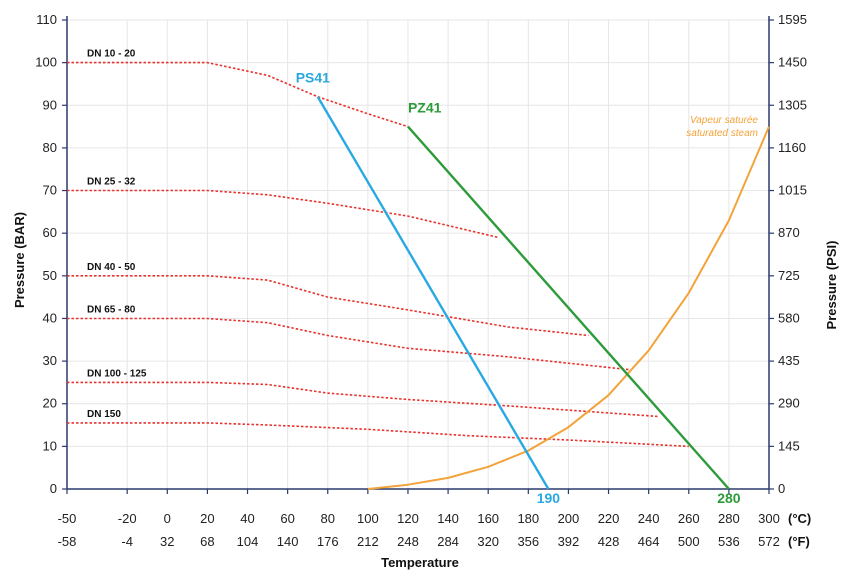  Describe the element at coordinates (789, 317) in the screenshot. I see `y-tick-label-right: 580` at that location.